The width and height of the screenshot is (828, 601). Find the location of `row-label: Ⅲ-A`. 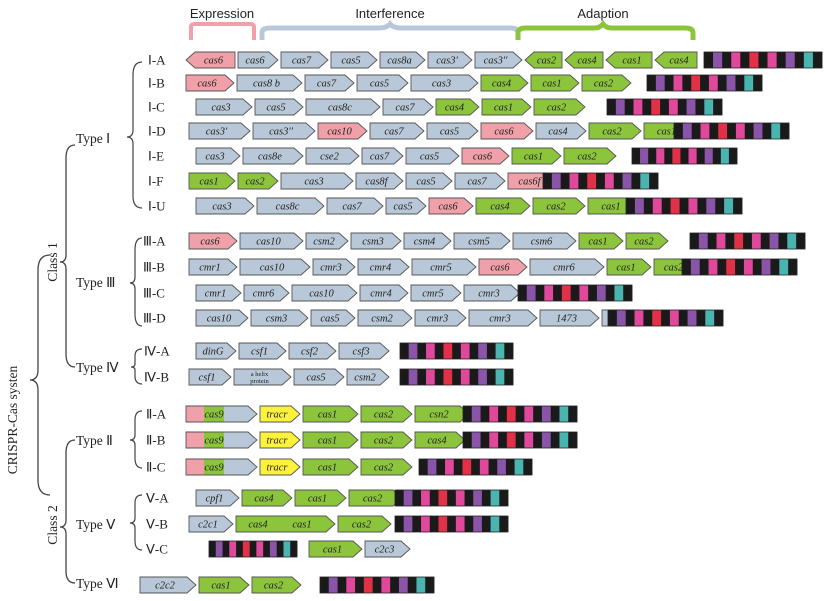

row-label: Ⅲ-A is located at coordinates (154, 241).